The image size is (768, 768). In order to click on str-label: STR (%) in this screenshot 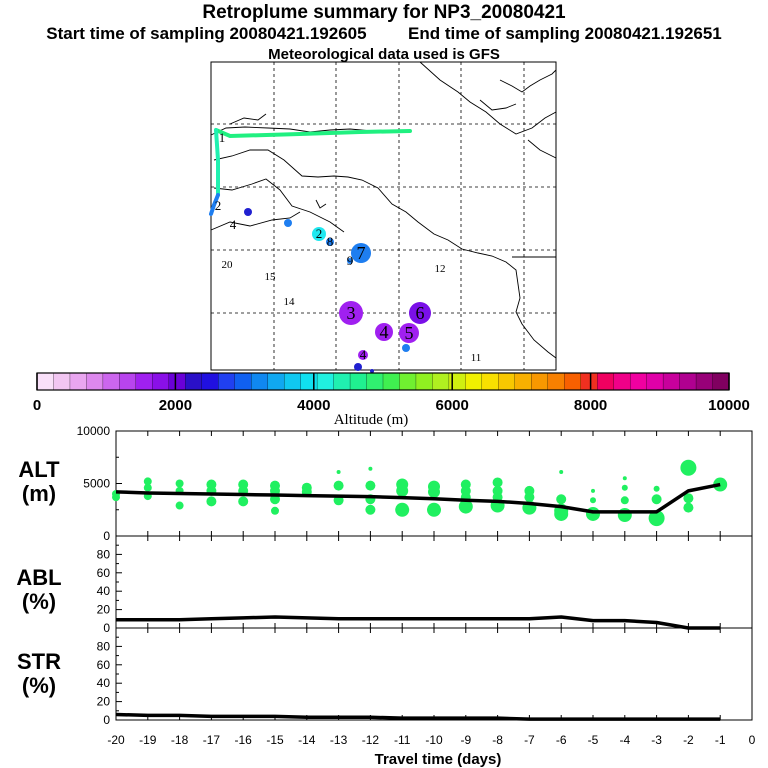, I will do `click(39, 674)`.